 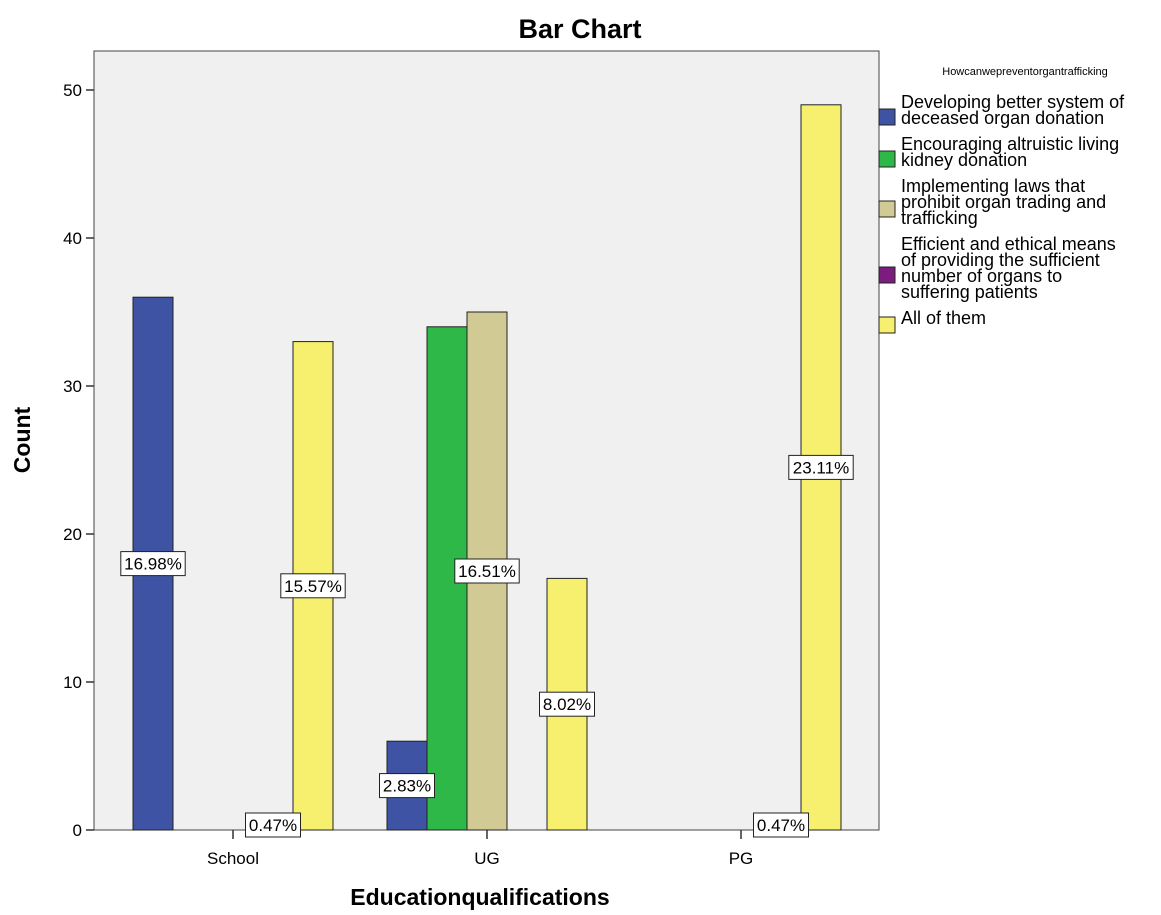 What do you see at coordinates (981, 276) in the screenshot?
I see `legend-label: number of organs to` at bounding box center [981, 276].